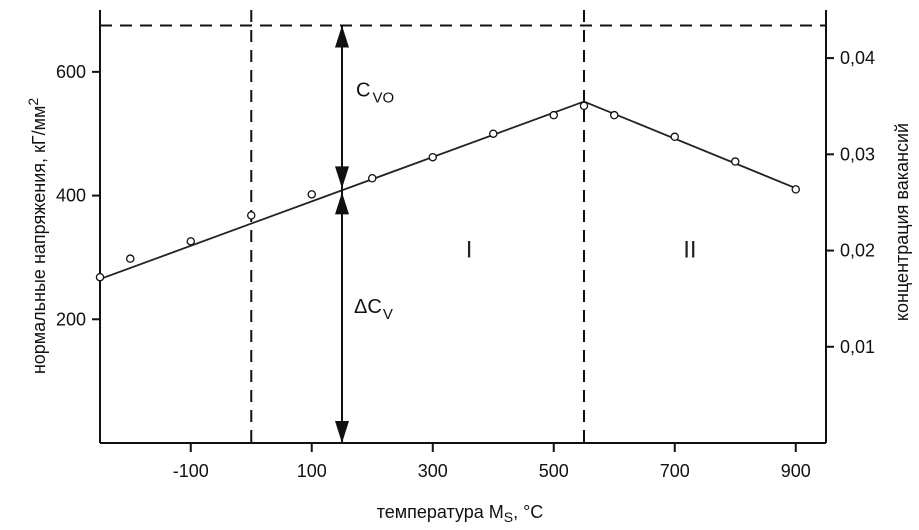  Describe the element at coordinates (312, 471) in the screenshot. I see `x-tick-label: 100` at that location.